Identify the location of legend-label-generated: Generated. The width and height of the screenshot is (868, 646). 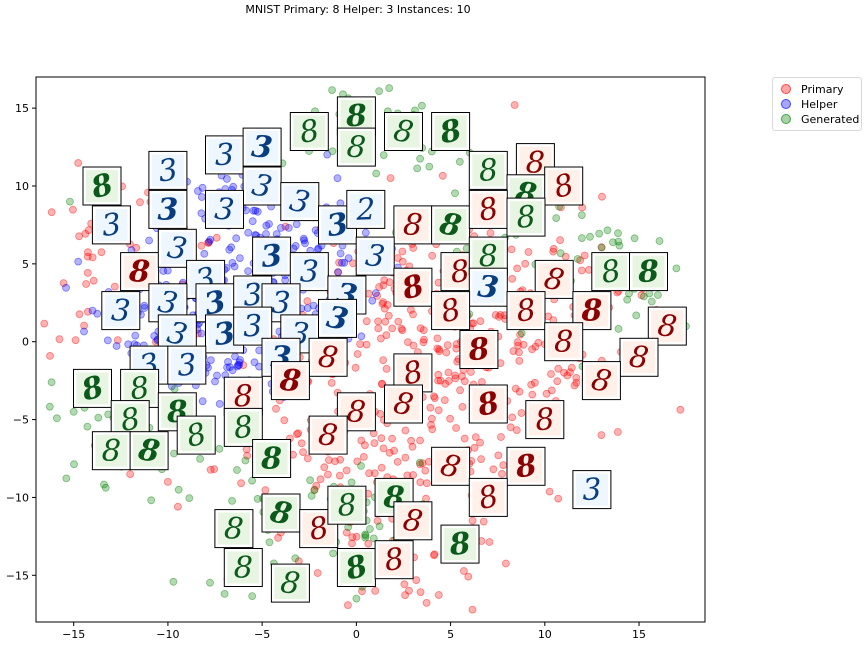
(830, 119).